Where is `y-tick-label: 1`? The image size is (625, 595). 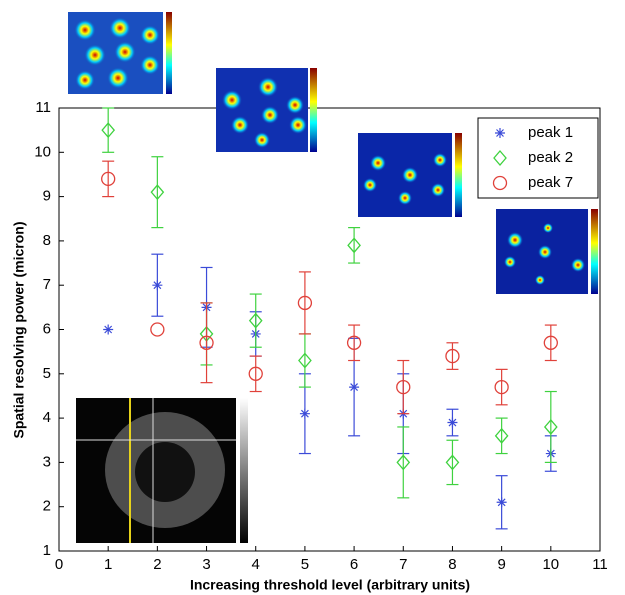 y-tick-label: 1 is located at coordinates (47, 550).